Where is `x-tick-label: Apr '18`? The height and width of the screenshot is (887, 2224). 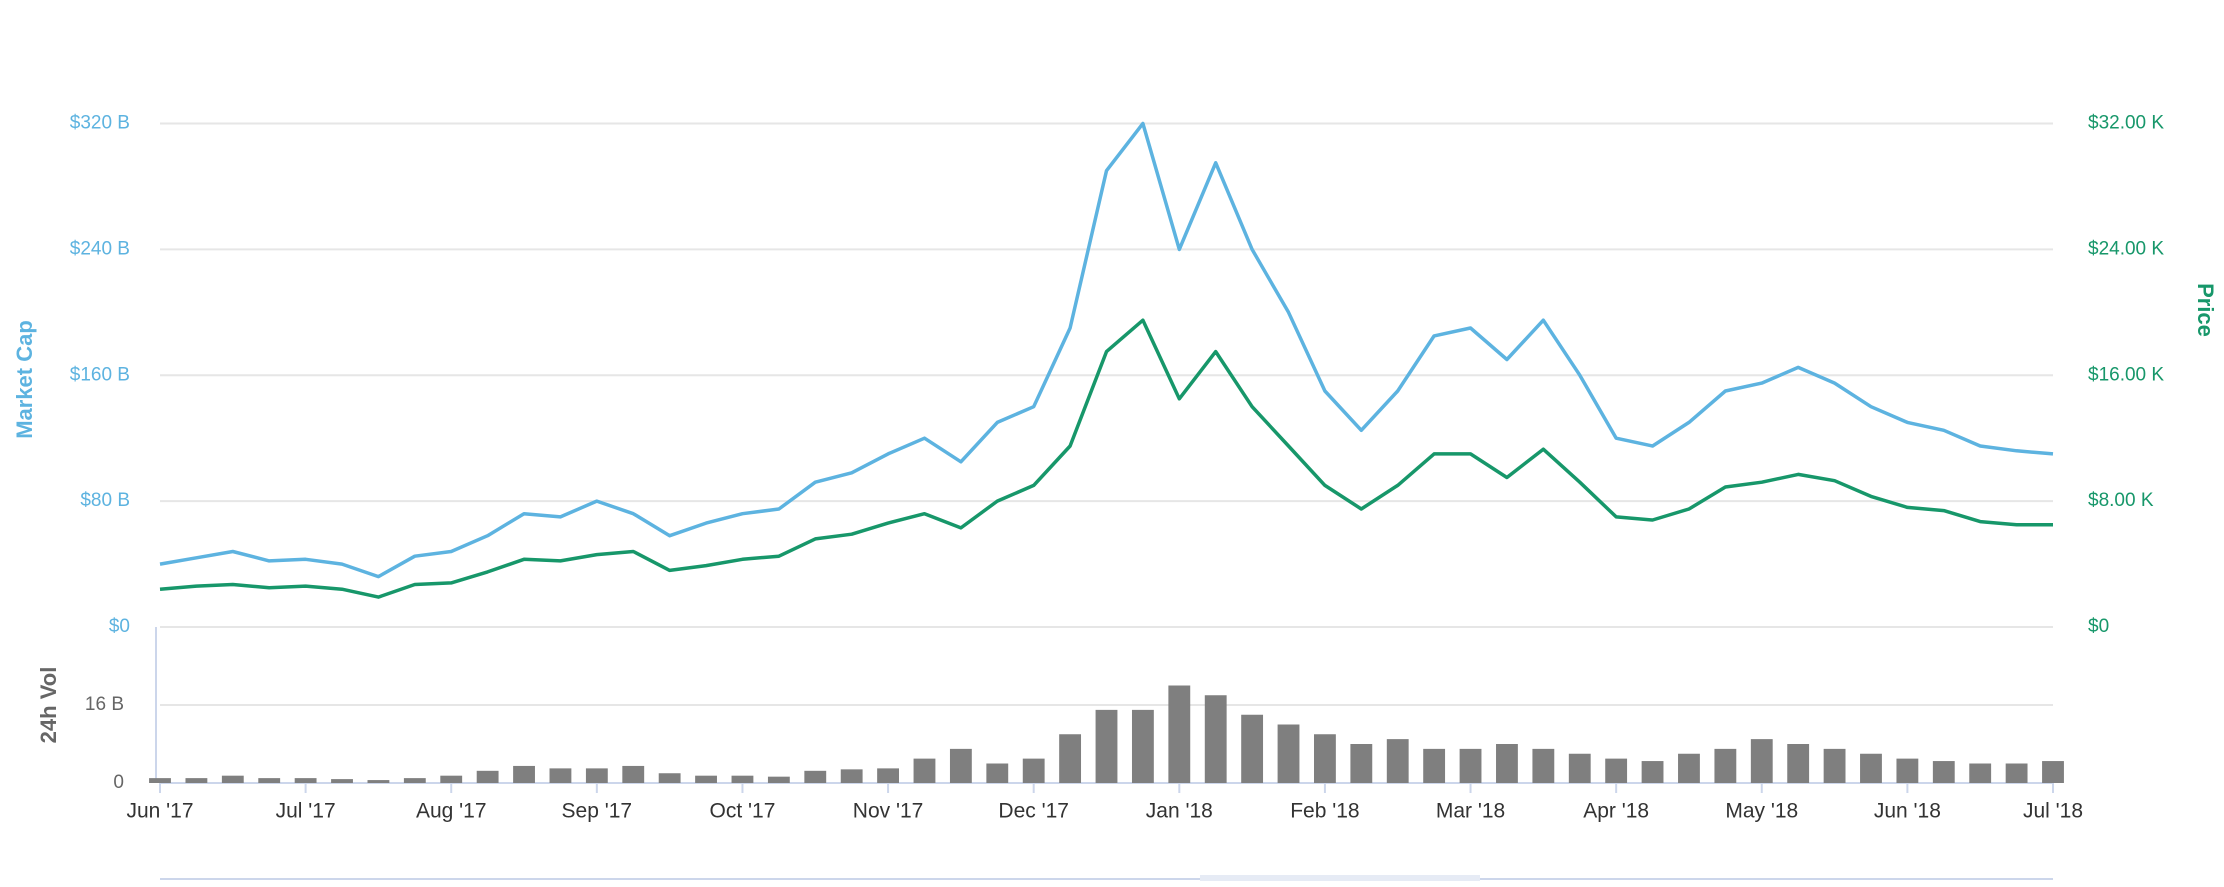
x-tick-label: Apr '18 is located at coordinates (1616, 811).